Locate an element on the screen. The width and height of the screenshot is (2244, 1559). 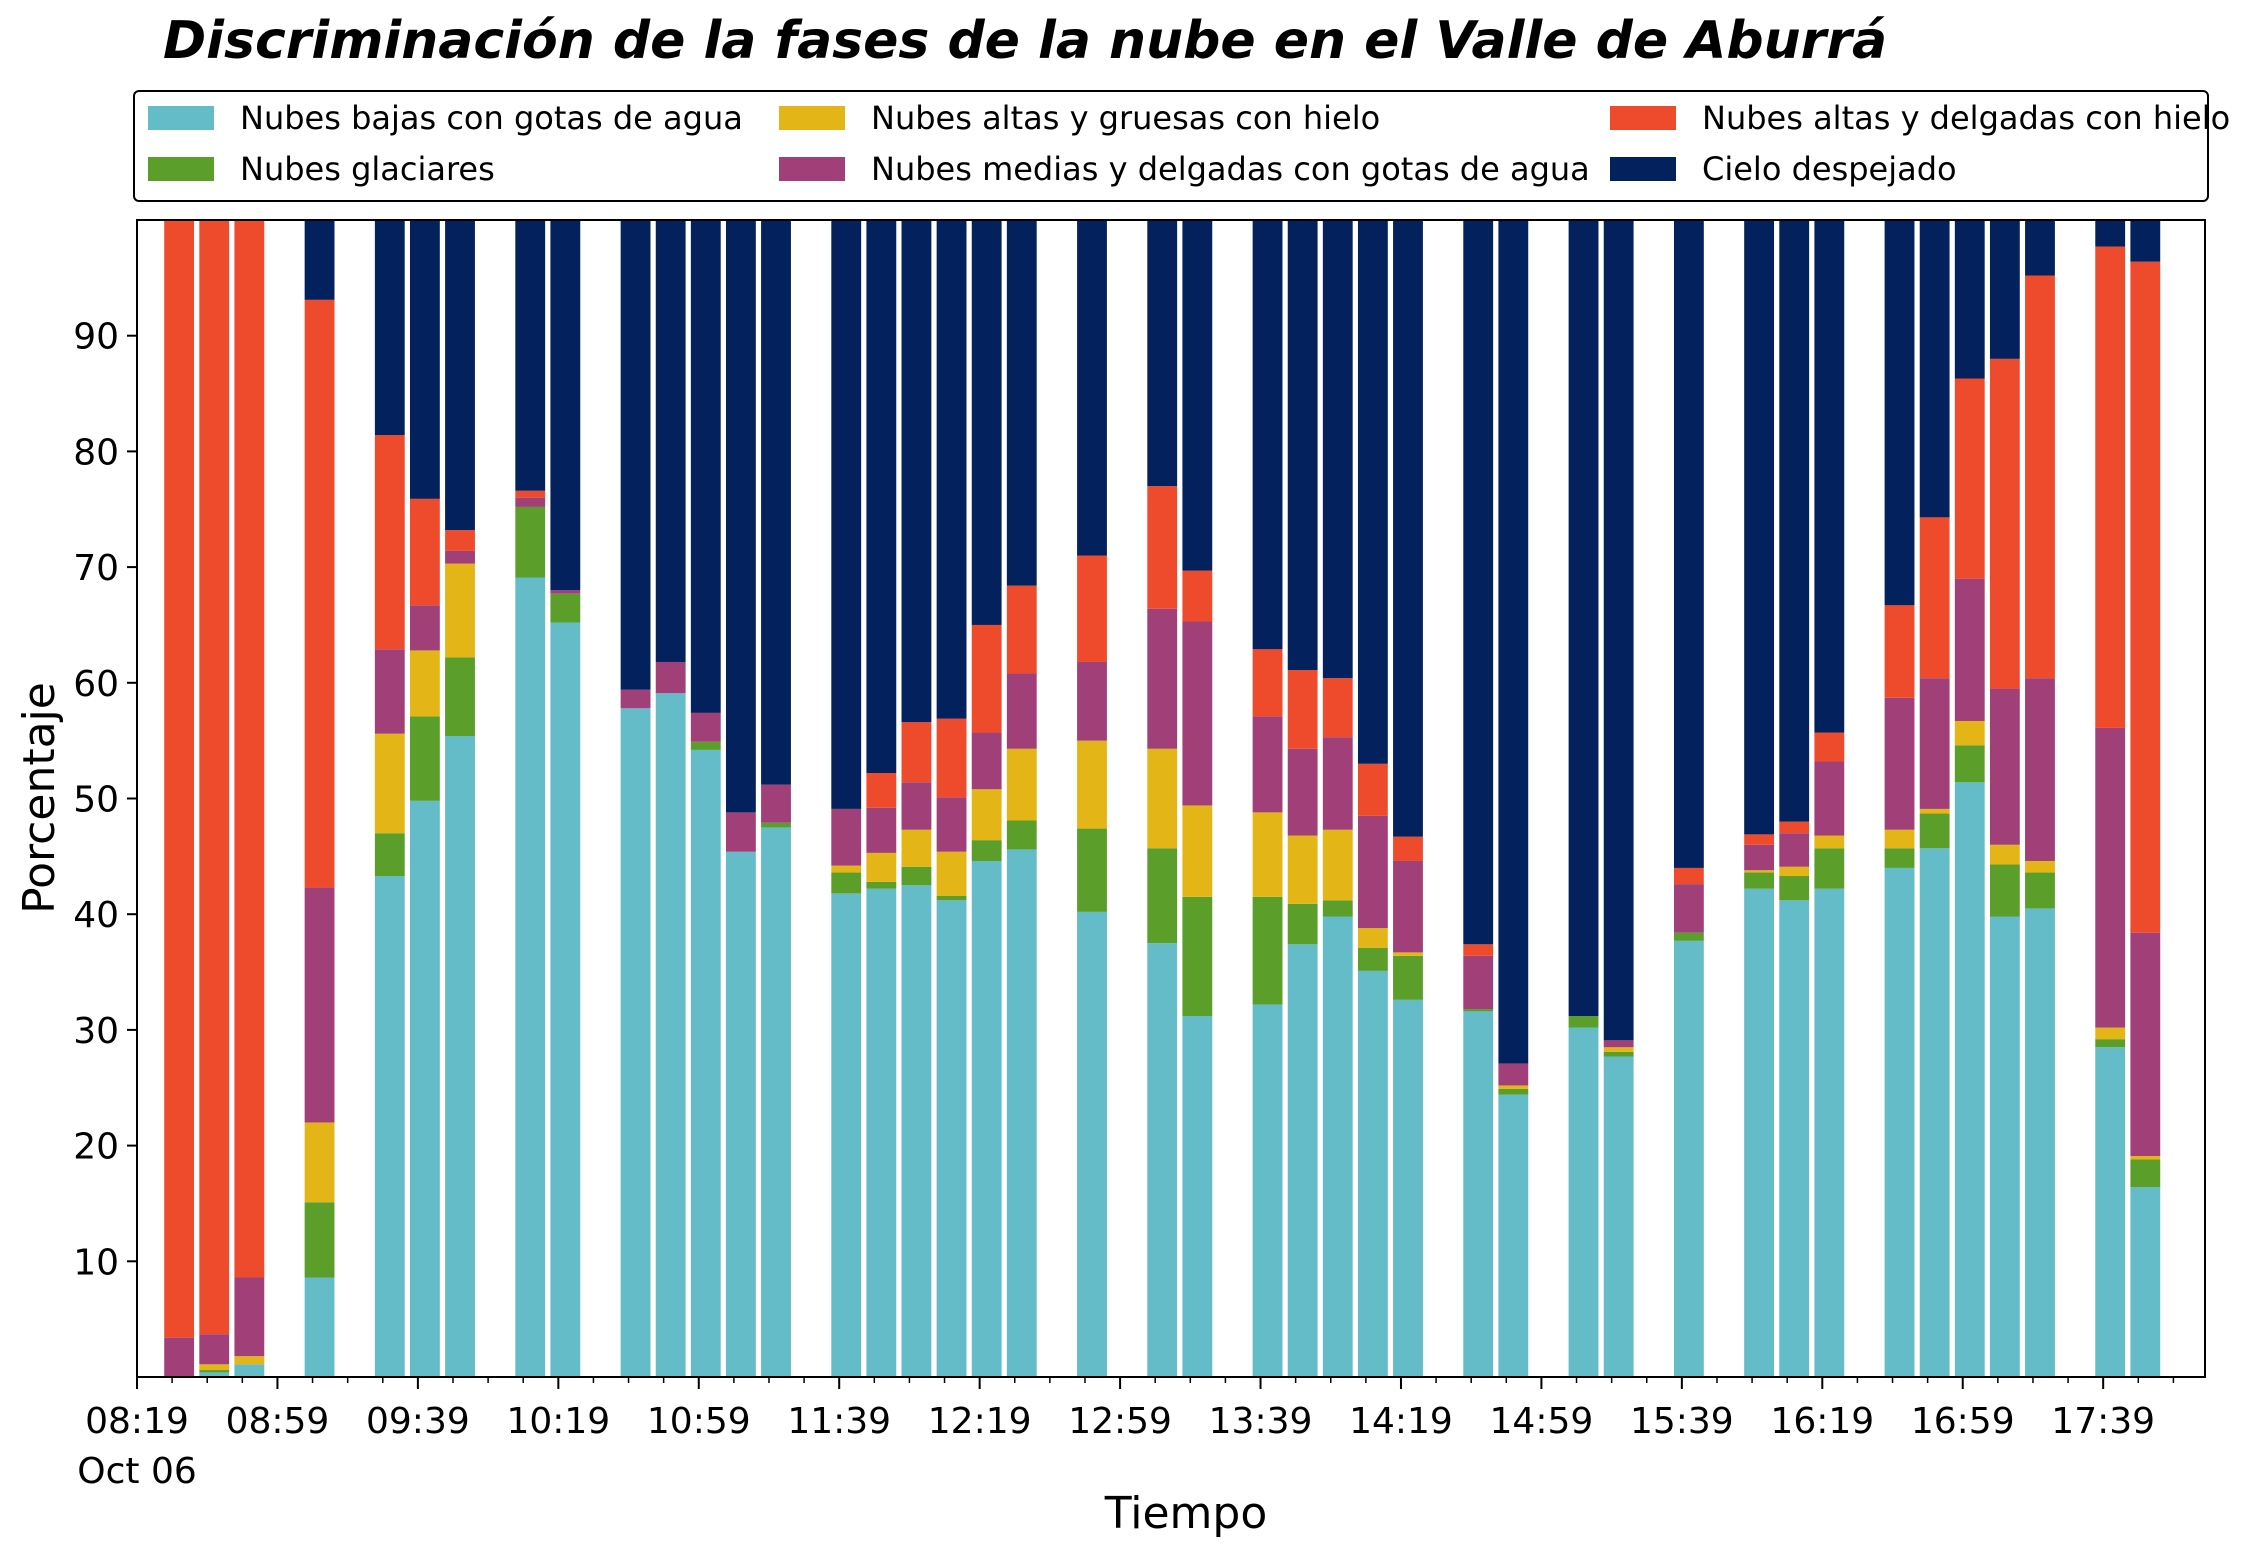
x-tick-label: 09:39 is located at coordinates (418, 1421).